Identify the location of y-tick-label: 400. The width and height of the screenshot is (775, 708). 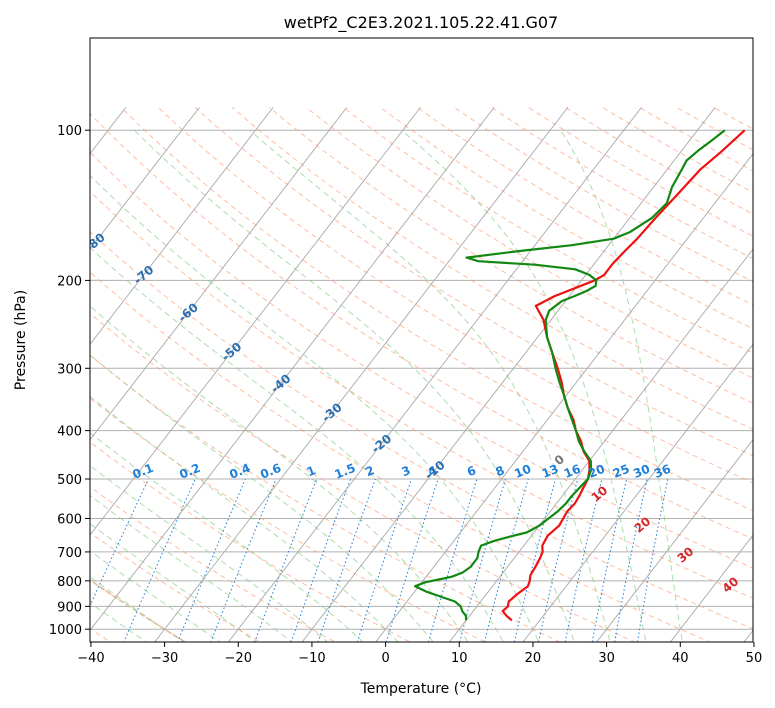
(69, 432).